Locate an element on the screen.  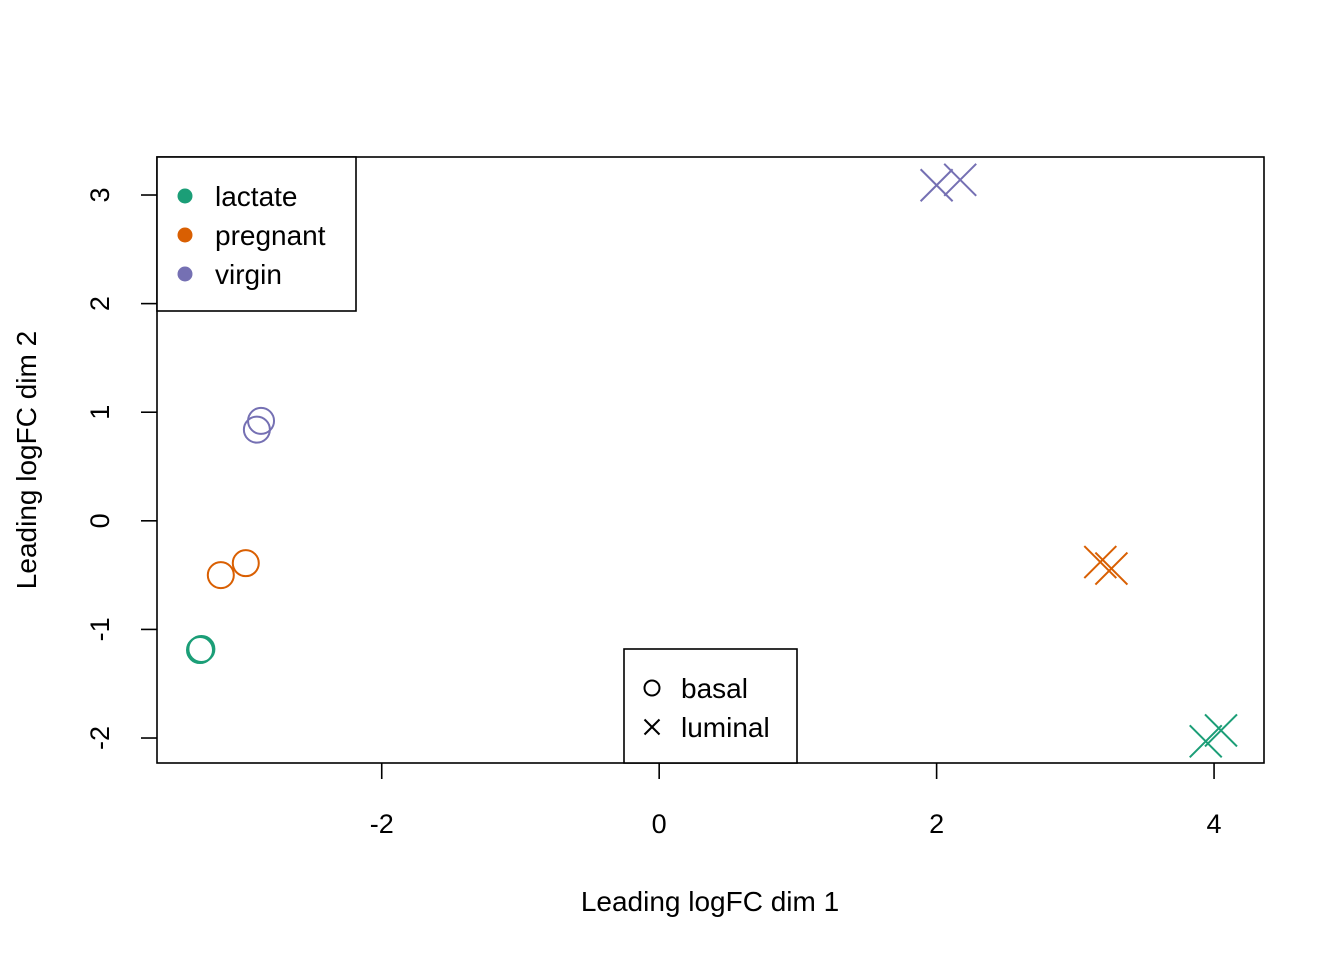
x-tick-label: -2 is located at coordinates (382, 824).